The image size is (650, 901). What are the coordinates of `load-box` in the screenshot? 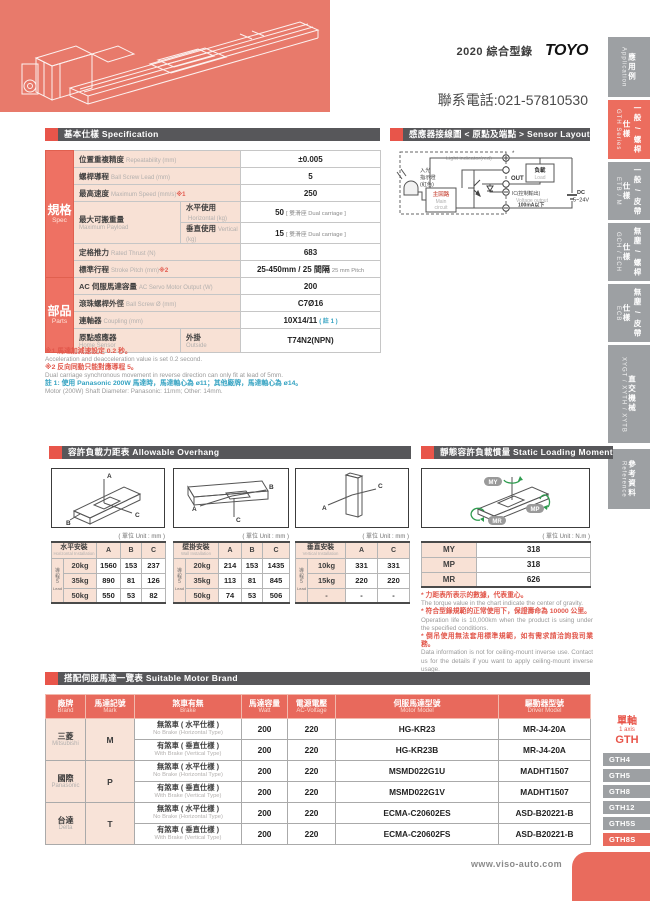 It's located at (540, 173).